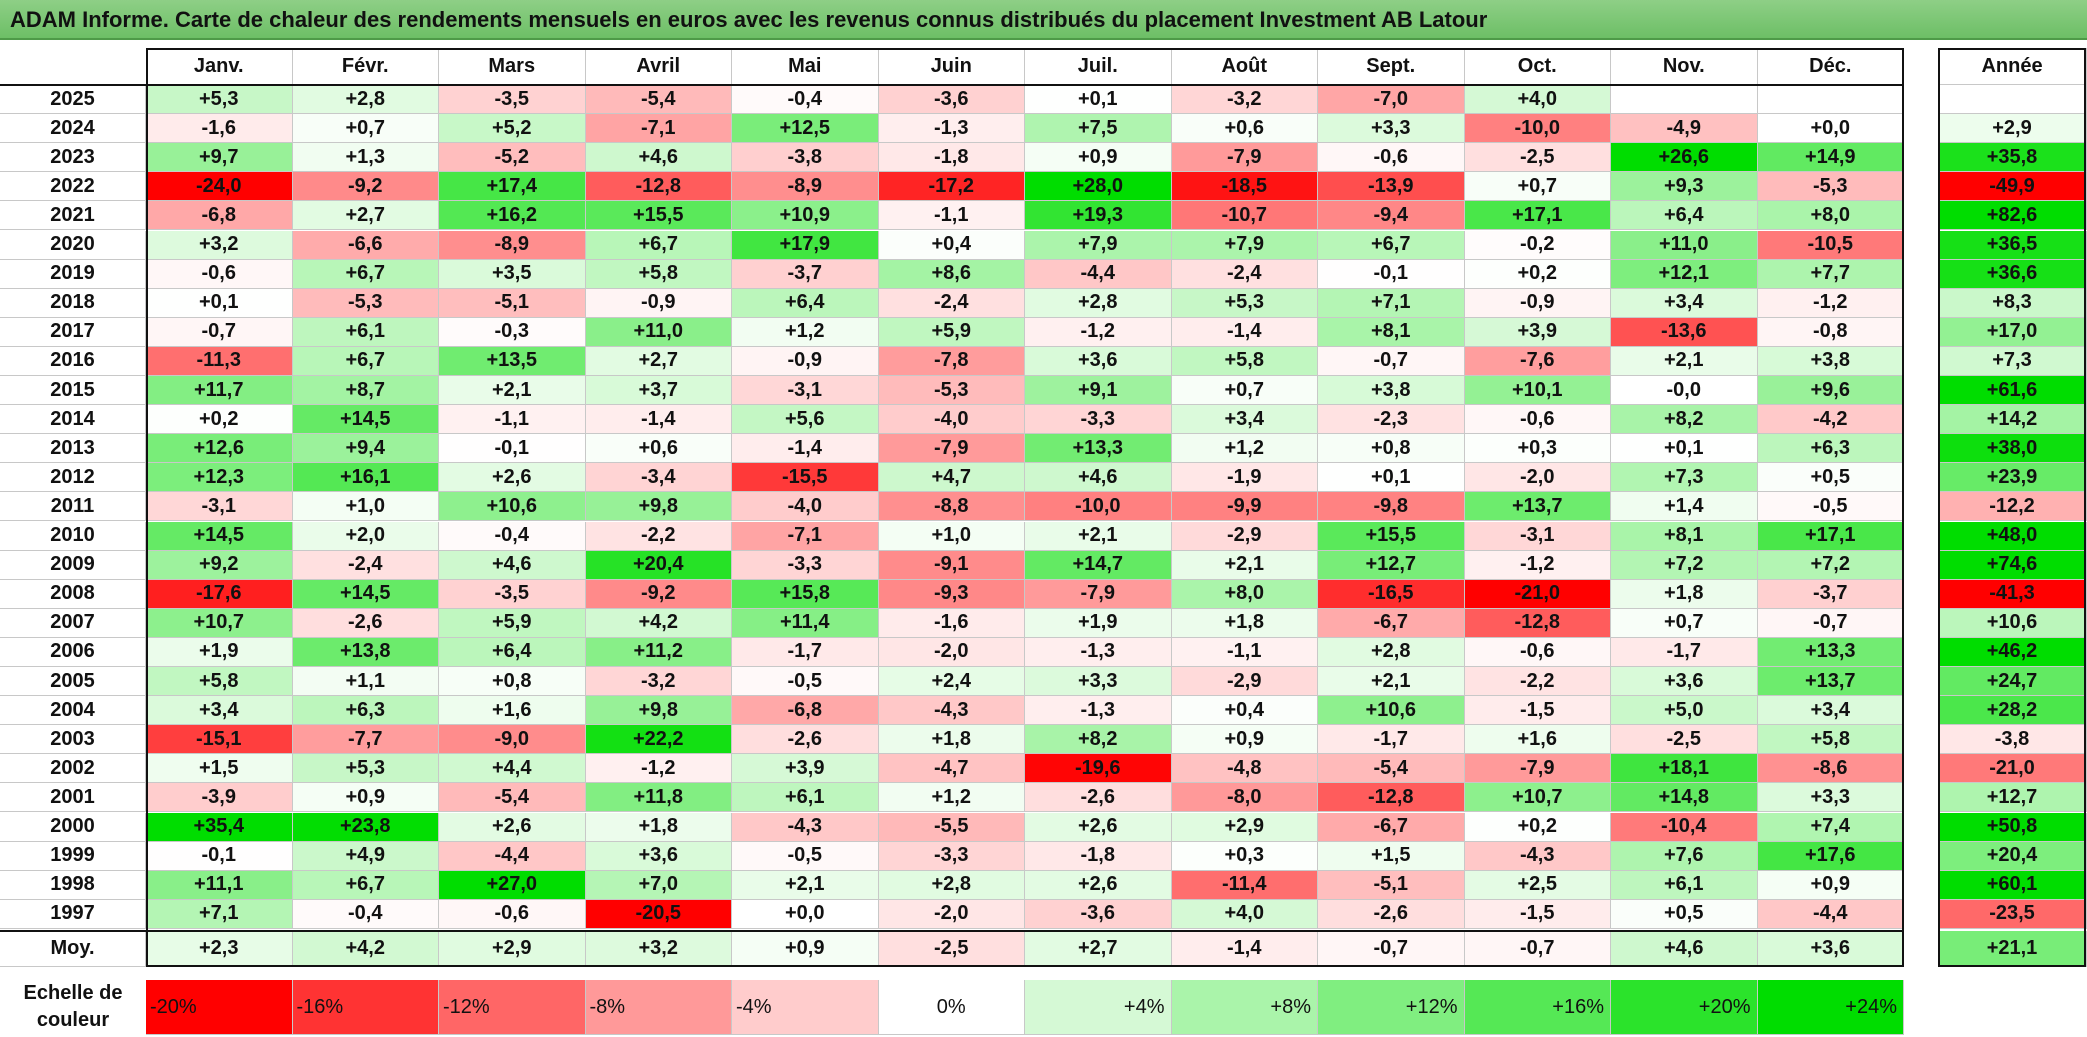  Describe the element at coordinates (658, 536) in the screenshot. I see `heat-cell: -2,2` at that location.